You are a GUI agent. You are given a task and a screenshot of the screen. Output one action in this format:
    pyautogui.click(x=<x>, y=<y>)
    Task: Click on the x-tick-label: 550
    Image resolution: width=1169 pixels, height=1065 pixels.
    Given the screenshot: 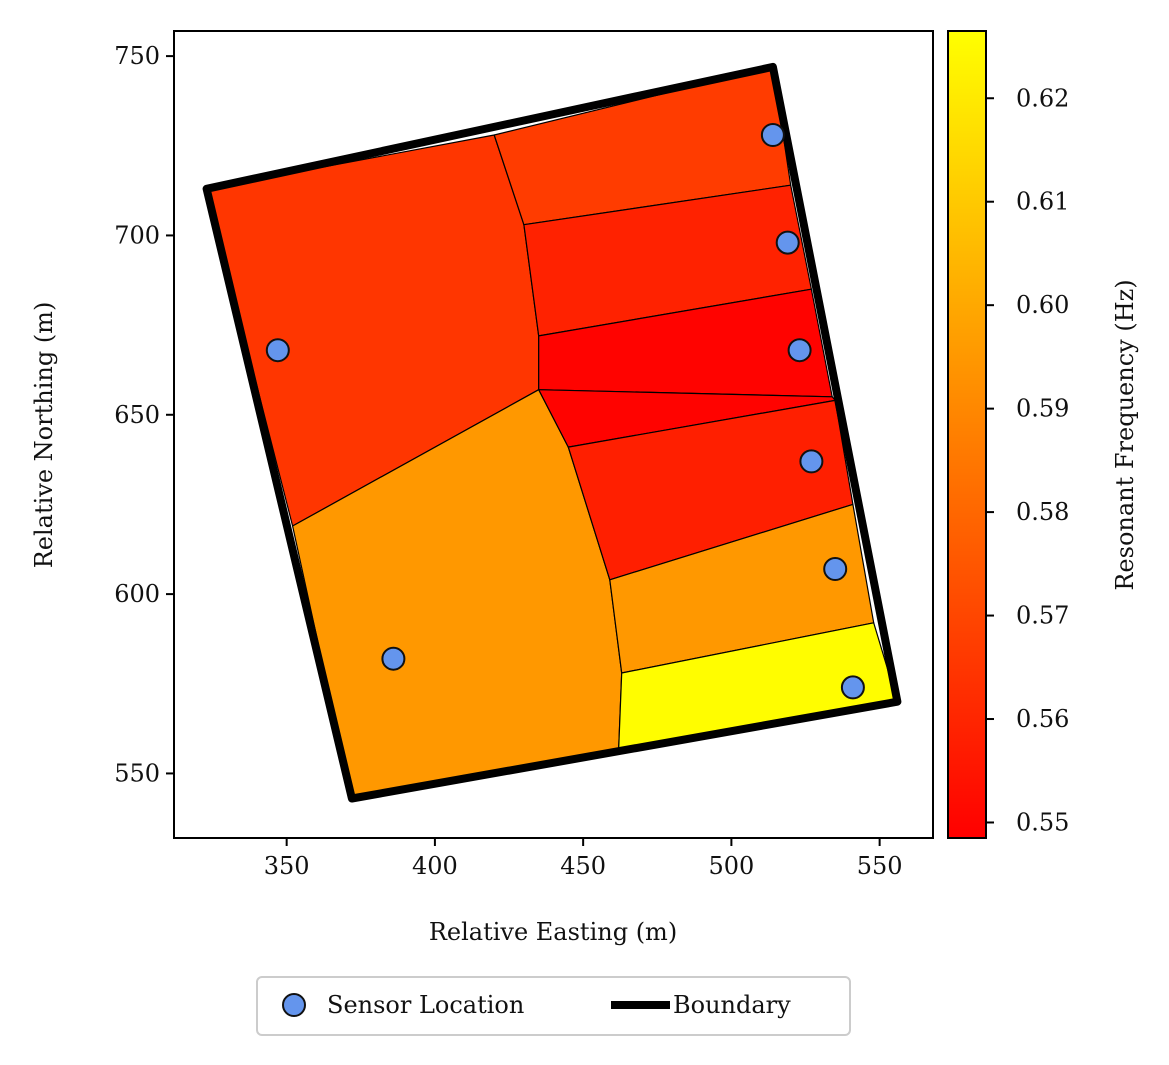 What is the action you would take?
    pyautogui.click(x=880, y=866)
    